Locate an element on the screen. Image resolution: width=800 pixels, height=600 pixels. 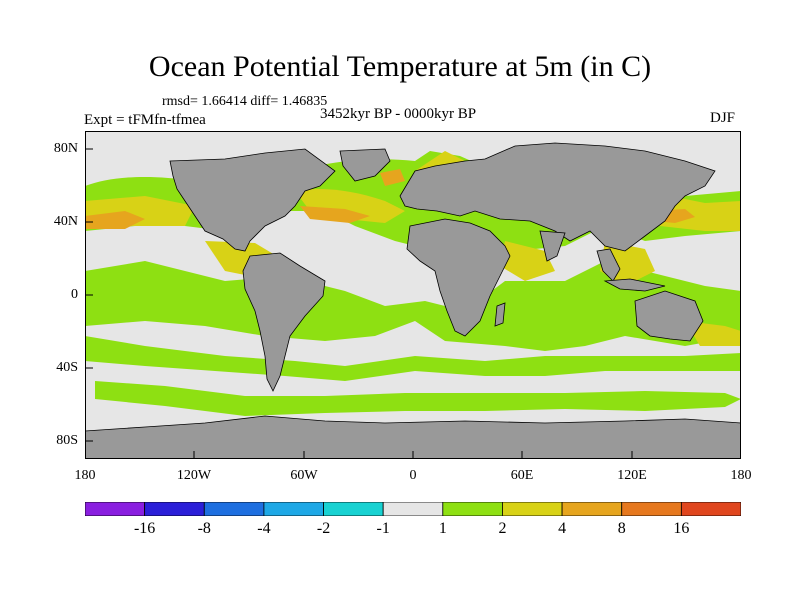
experiment-label: Expt = tFMfn-tfmea is located at coordinates (145, 120).